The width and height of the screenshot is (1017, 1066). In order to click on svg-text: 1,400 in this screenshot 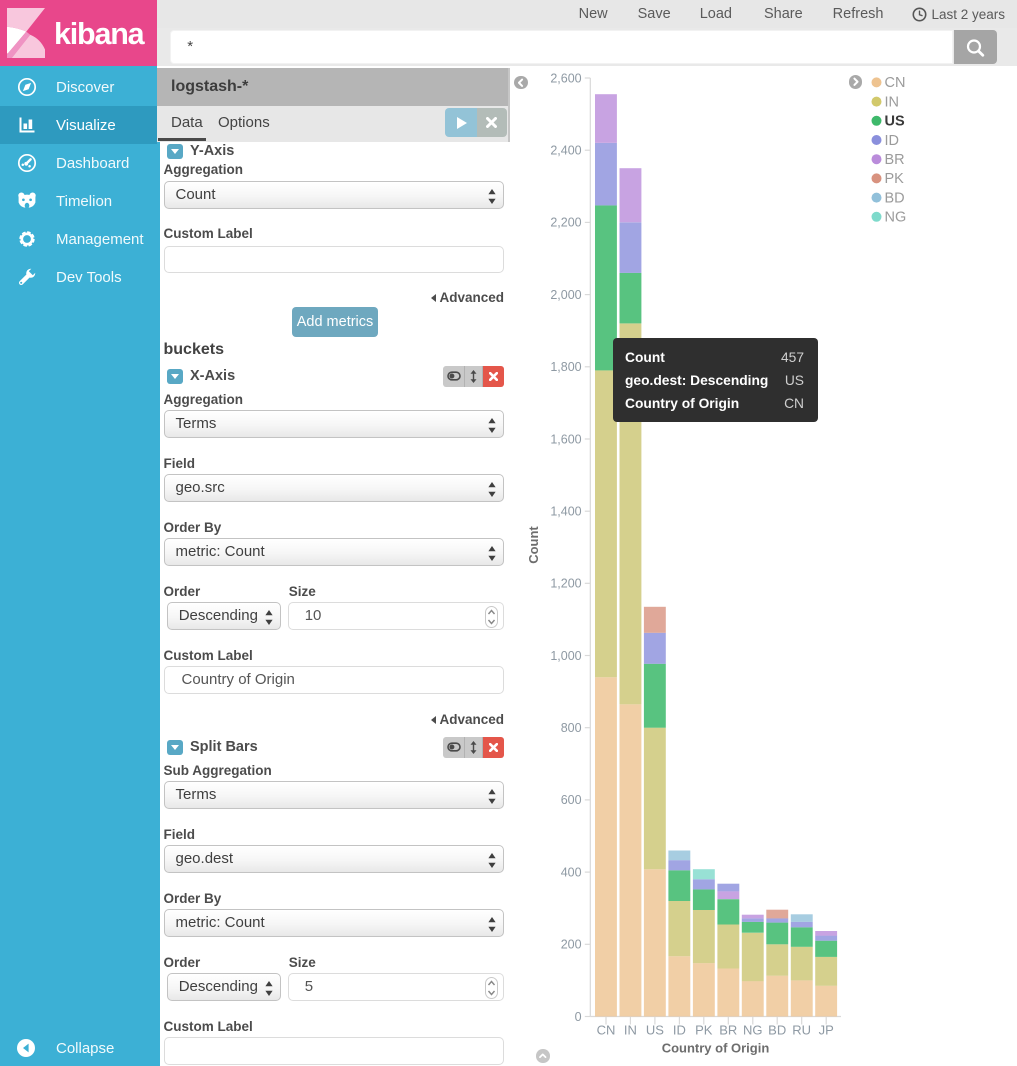, I will do `click(565, 512)`.